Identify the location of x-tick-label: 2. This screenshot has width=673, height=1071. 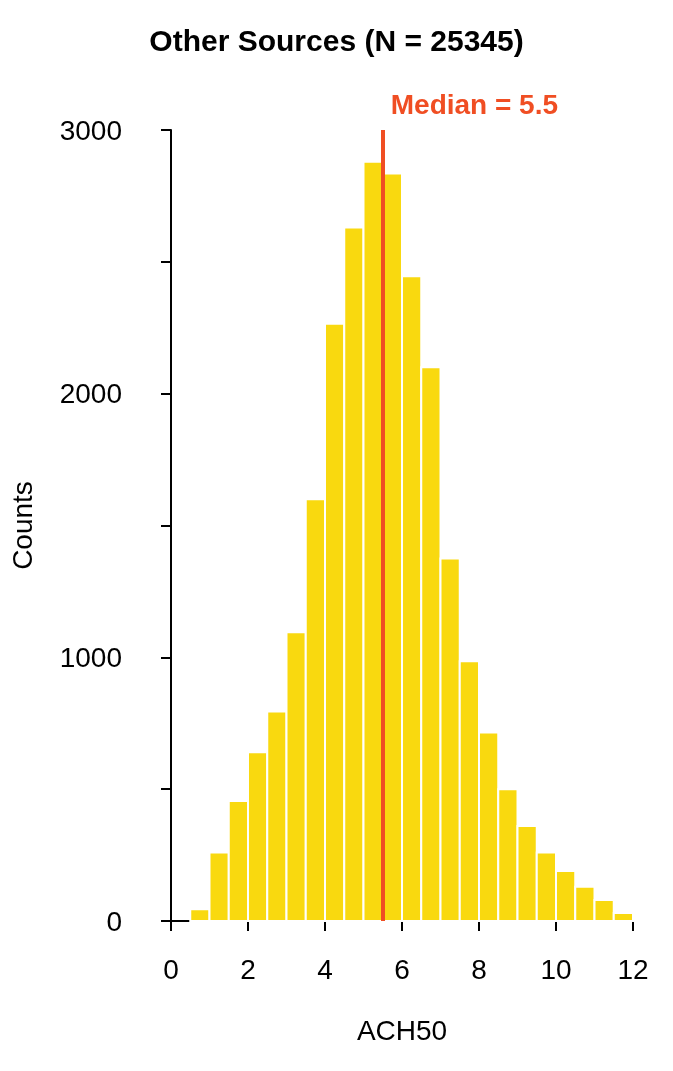
(248, 969).